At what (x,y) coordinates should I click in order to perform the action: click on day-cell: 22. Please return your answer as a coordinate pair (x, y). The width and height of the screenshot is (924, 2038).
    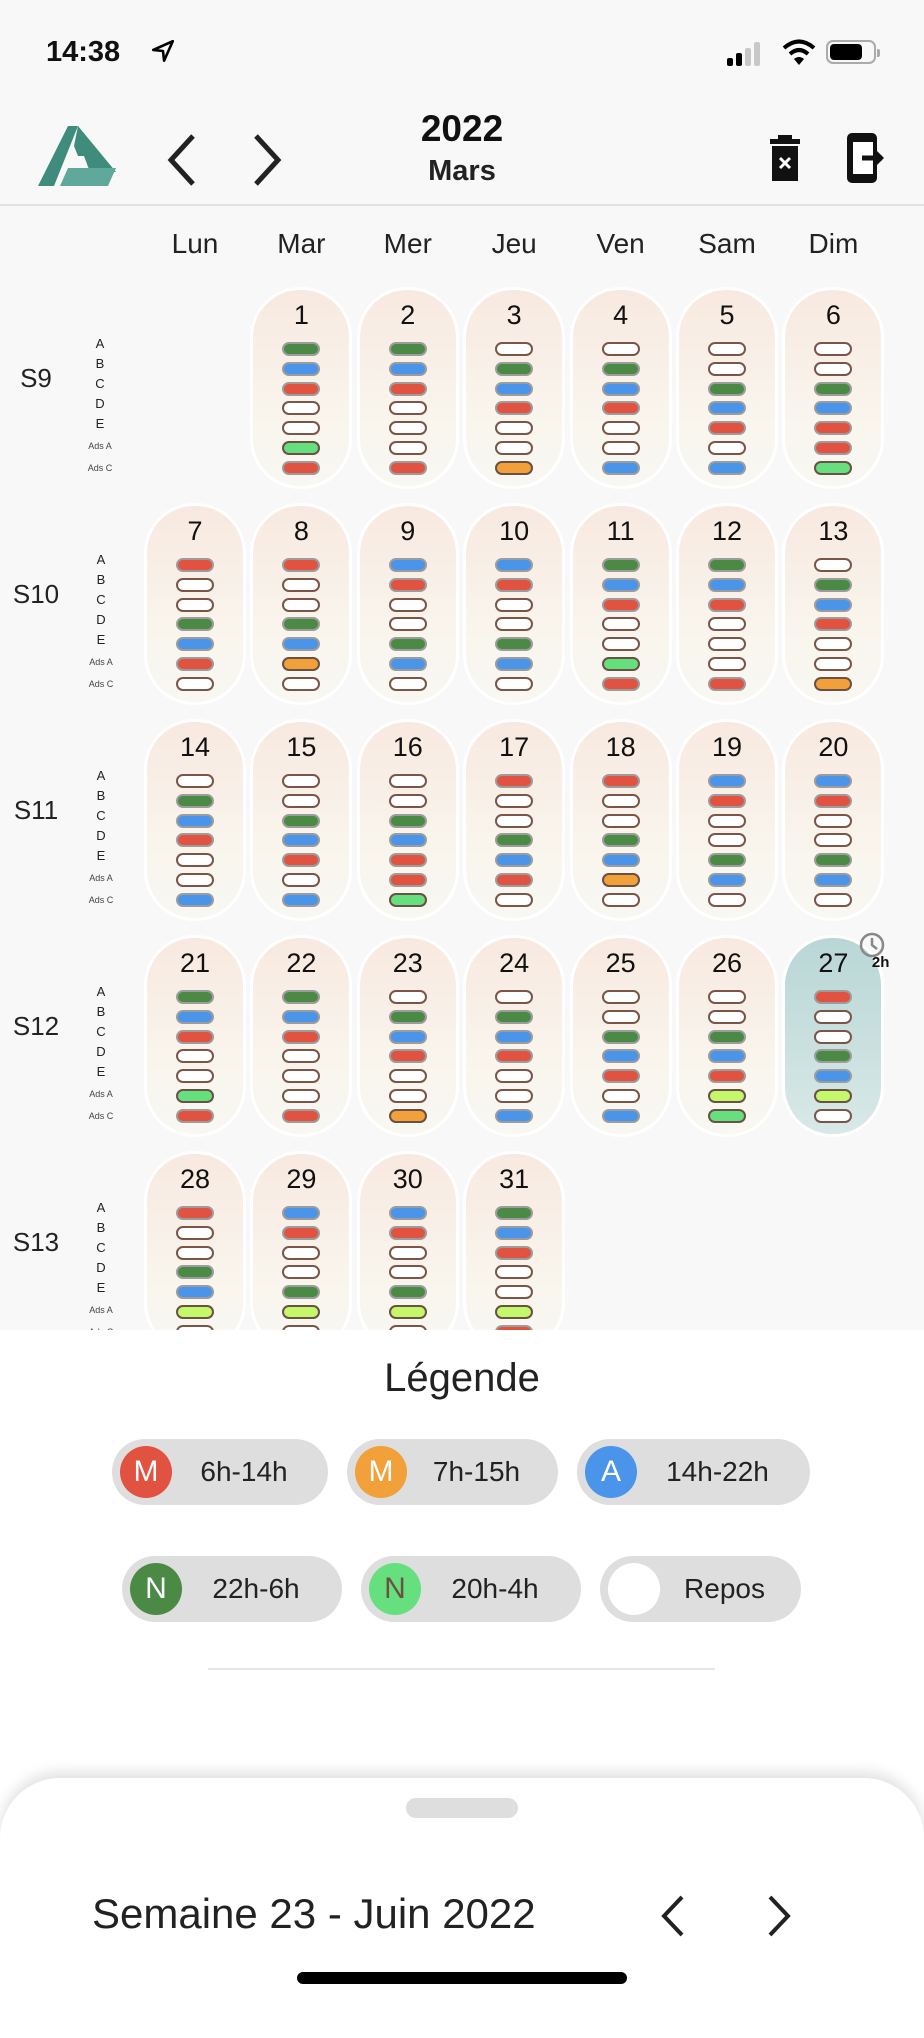
    Looking at the image, I should click on (301, 1036).